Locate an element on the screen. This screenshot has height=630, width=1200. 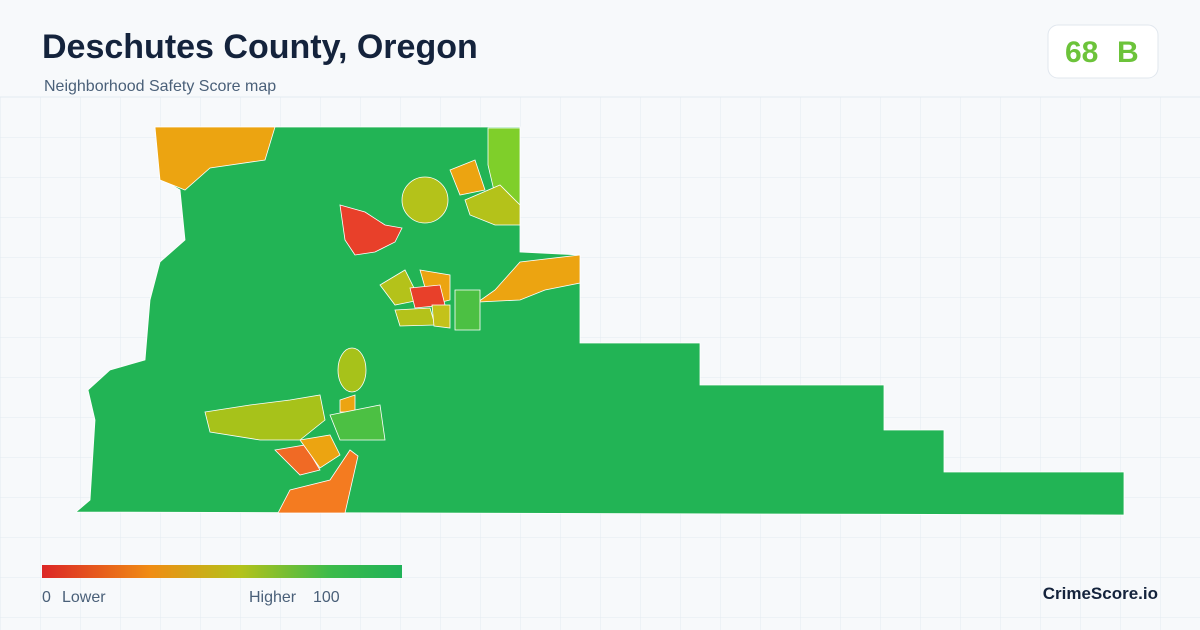
subtitle: Neighborhood Safety Score map is located at coordinates (160, 86).